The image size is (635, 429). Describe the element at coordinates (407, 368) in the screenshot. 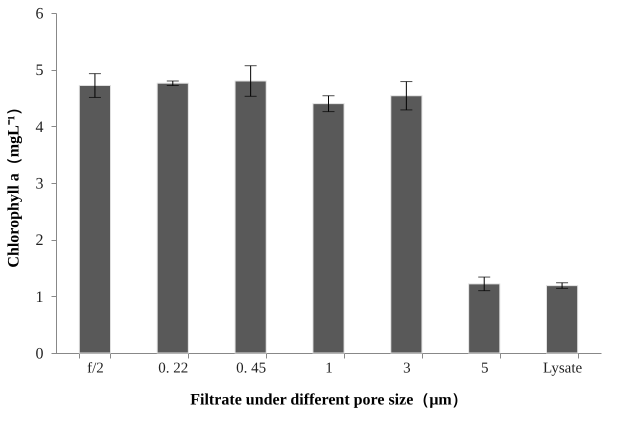

I see `x-tick-label: 3` at that location.